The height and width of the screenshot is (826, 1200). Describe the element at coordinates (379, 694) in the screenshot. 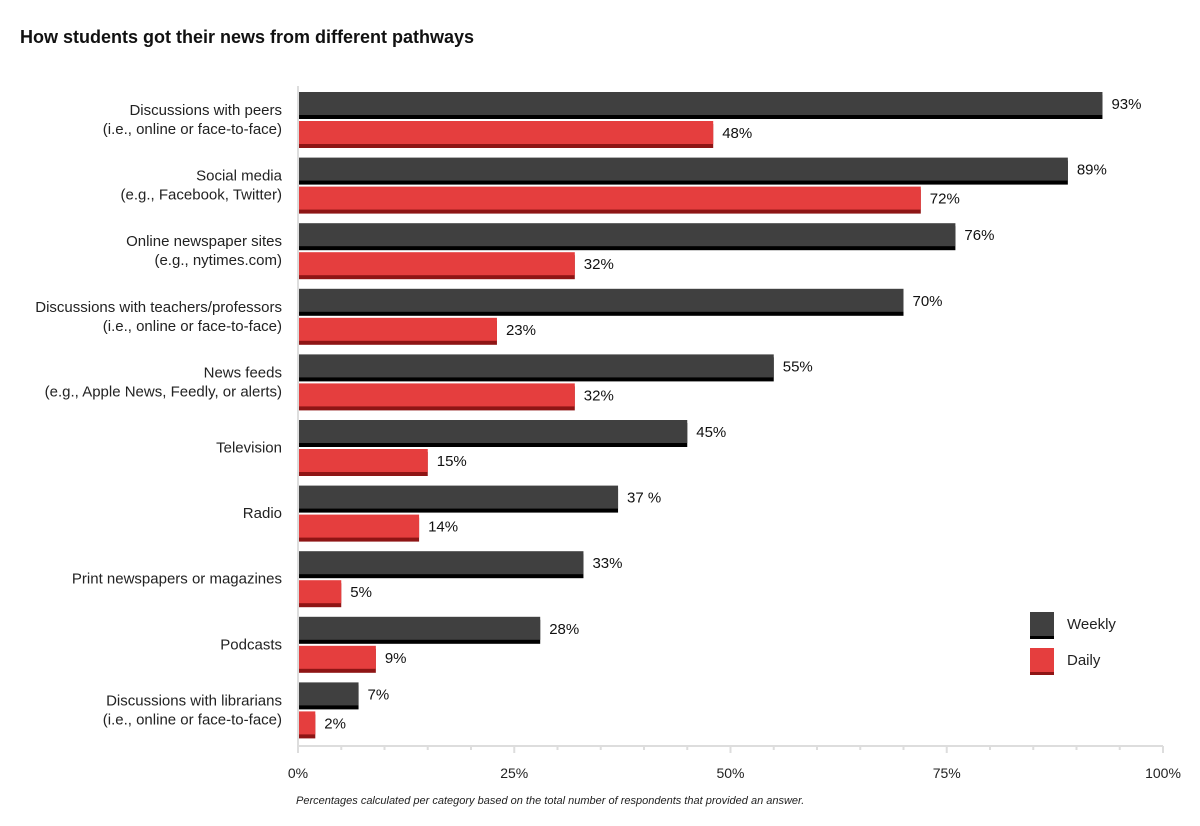

I see `value-label-weekly-9: 7%` at that location.